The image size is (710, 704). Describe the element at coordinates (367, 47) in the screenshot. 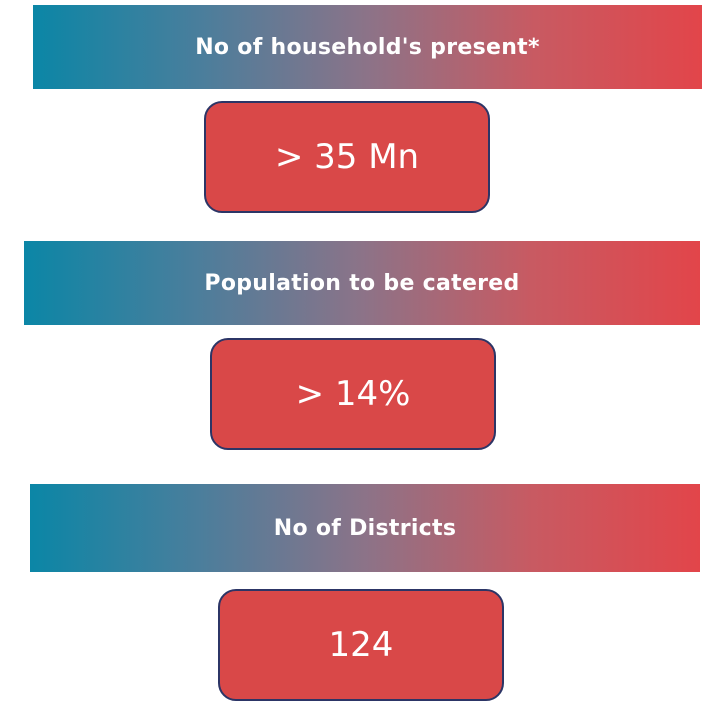

I see `banner: No of household's present*` at that location.